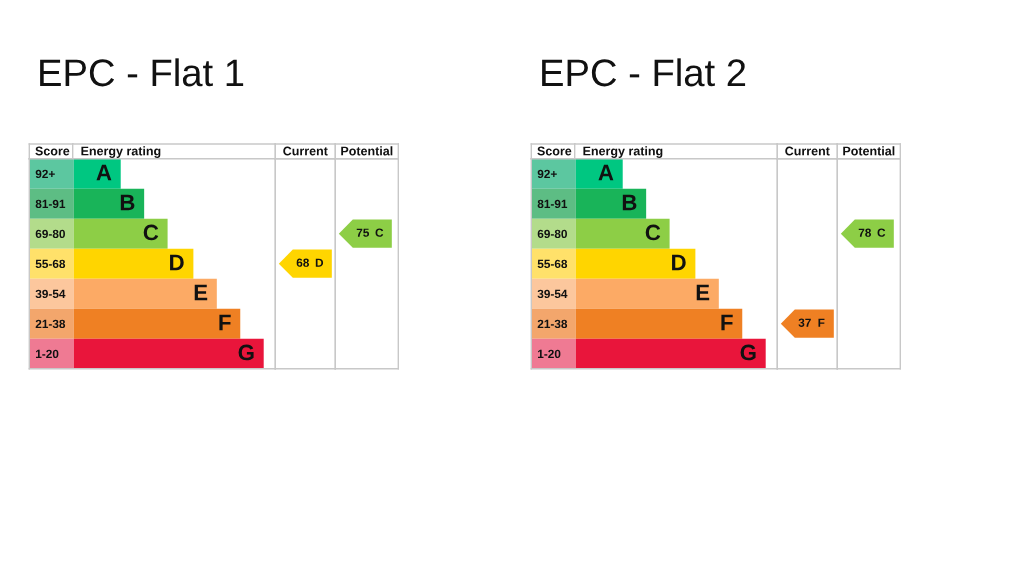 The width and height of the screenshot is (1024, 576). Describe the element at coordinates (302, 262) in the screenshot. I see `data-label: 68` at that location.